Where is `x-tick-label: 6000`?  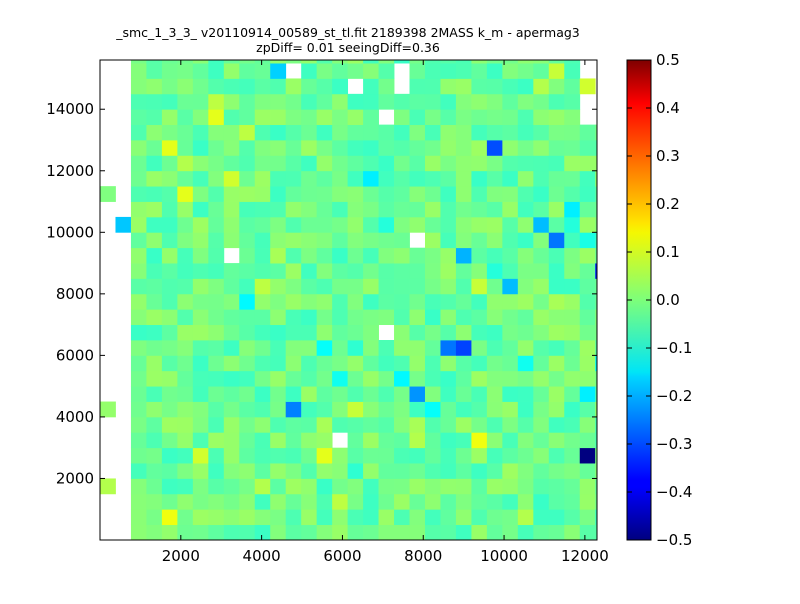 x-tick-label: 6000 is located at coordinates (342, 556).